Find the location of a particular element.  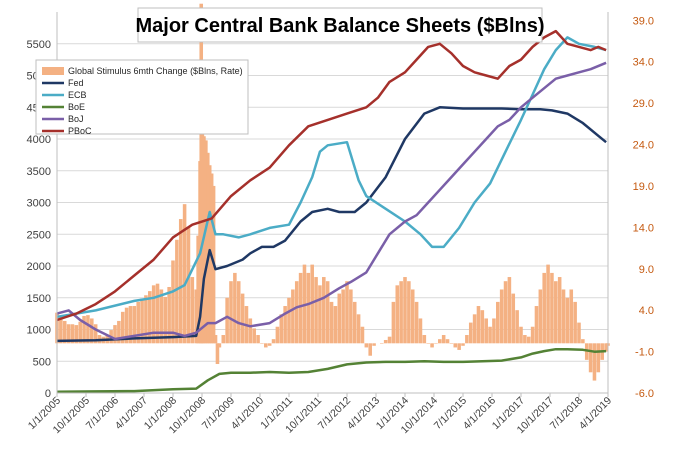

y-tick-label-left: 5500 is located at coordinates (39, 45).